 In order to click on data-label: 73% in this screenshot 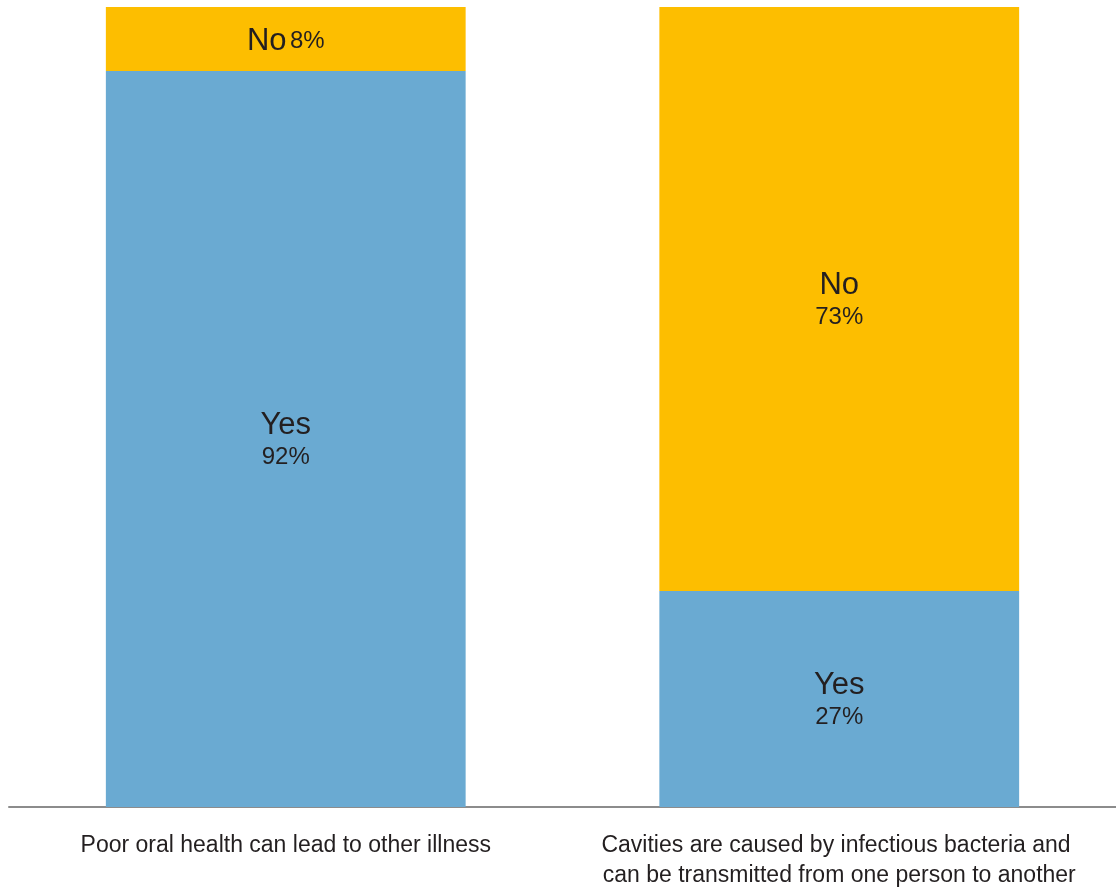, I will do `click(839, 315)`.